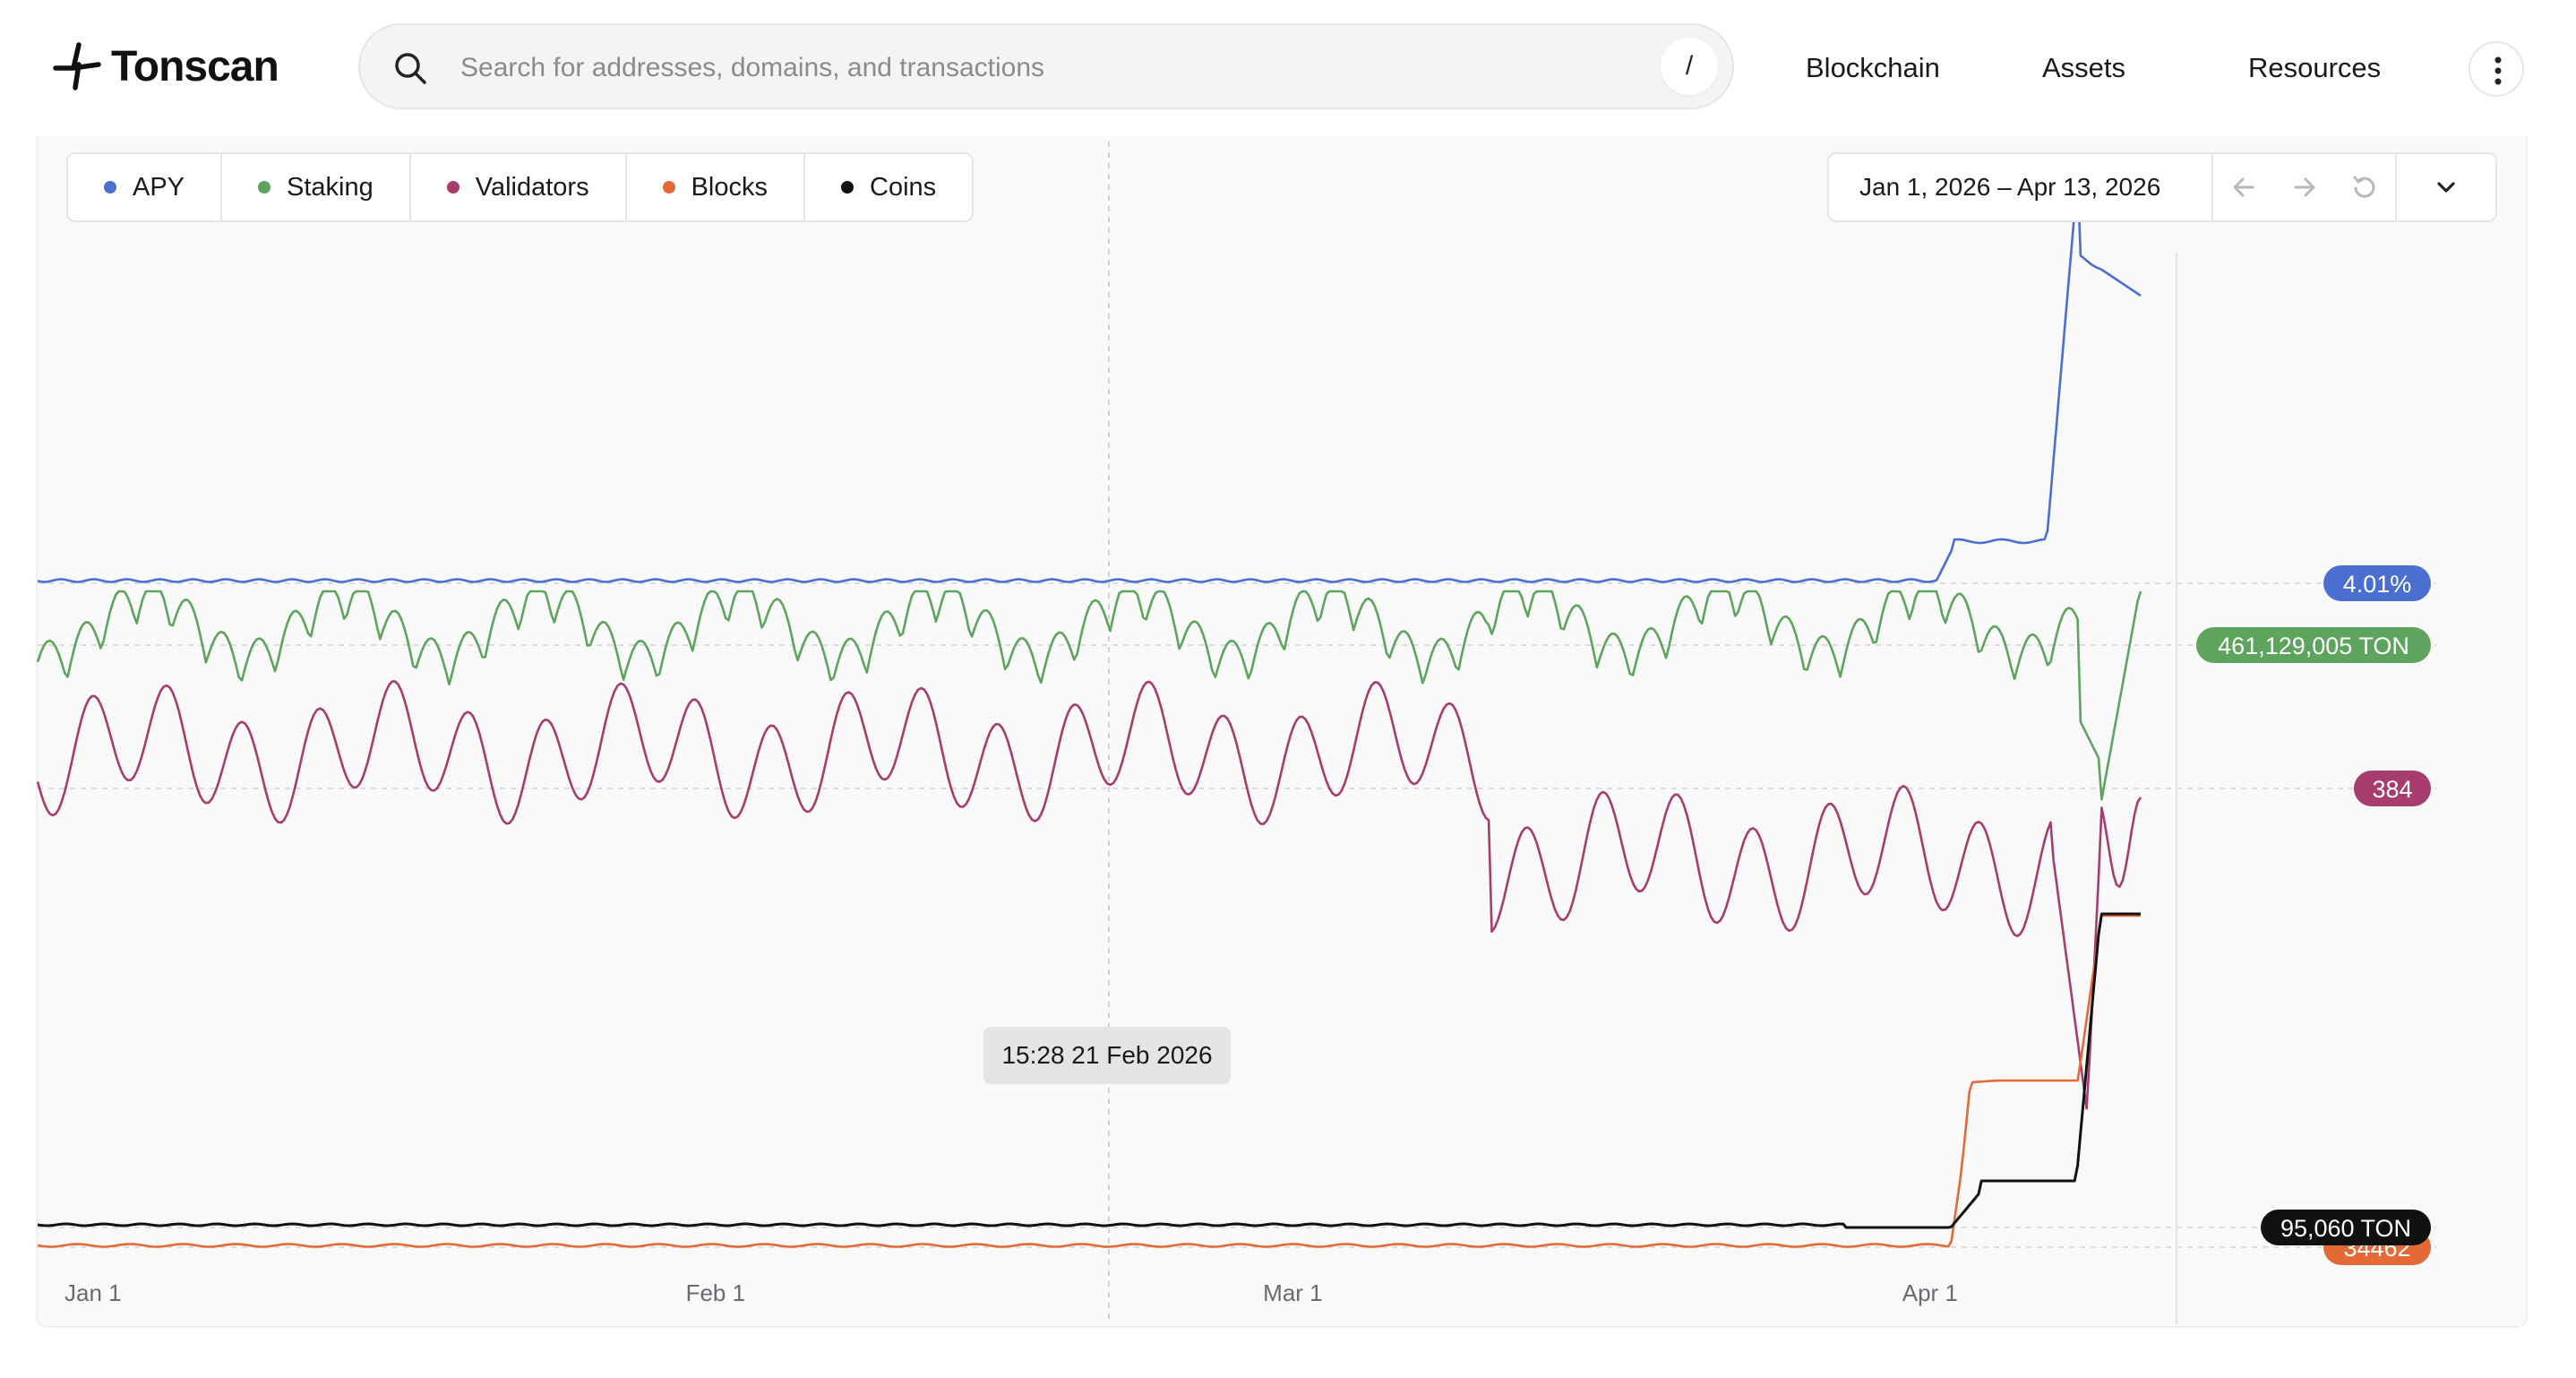  Describe the element at coordinates (1292, 1292) in the screenshot. I see `x-tick-label: Mar 1` at that location.